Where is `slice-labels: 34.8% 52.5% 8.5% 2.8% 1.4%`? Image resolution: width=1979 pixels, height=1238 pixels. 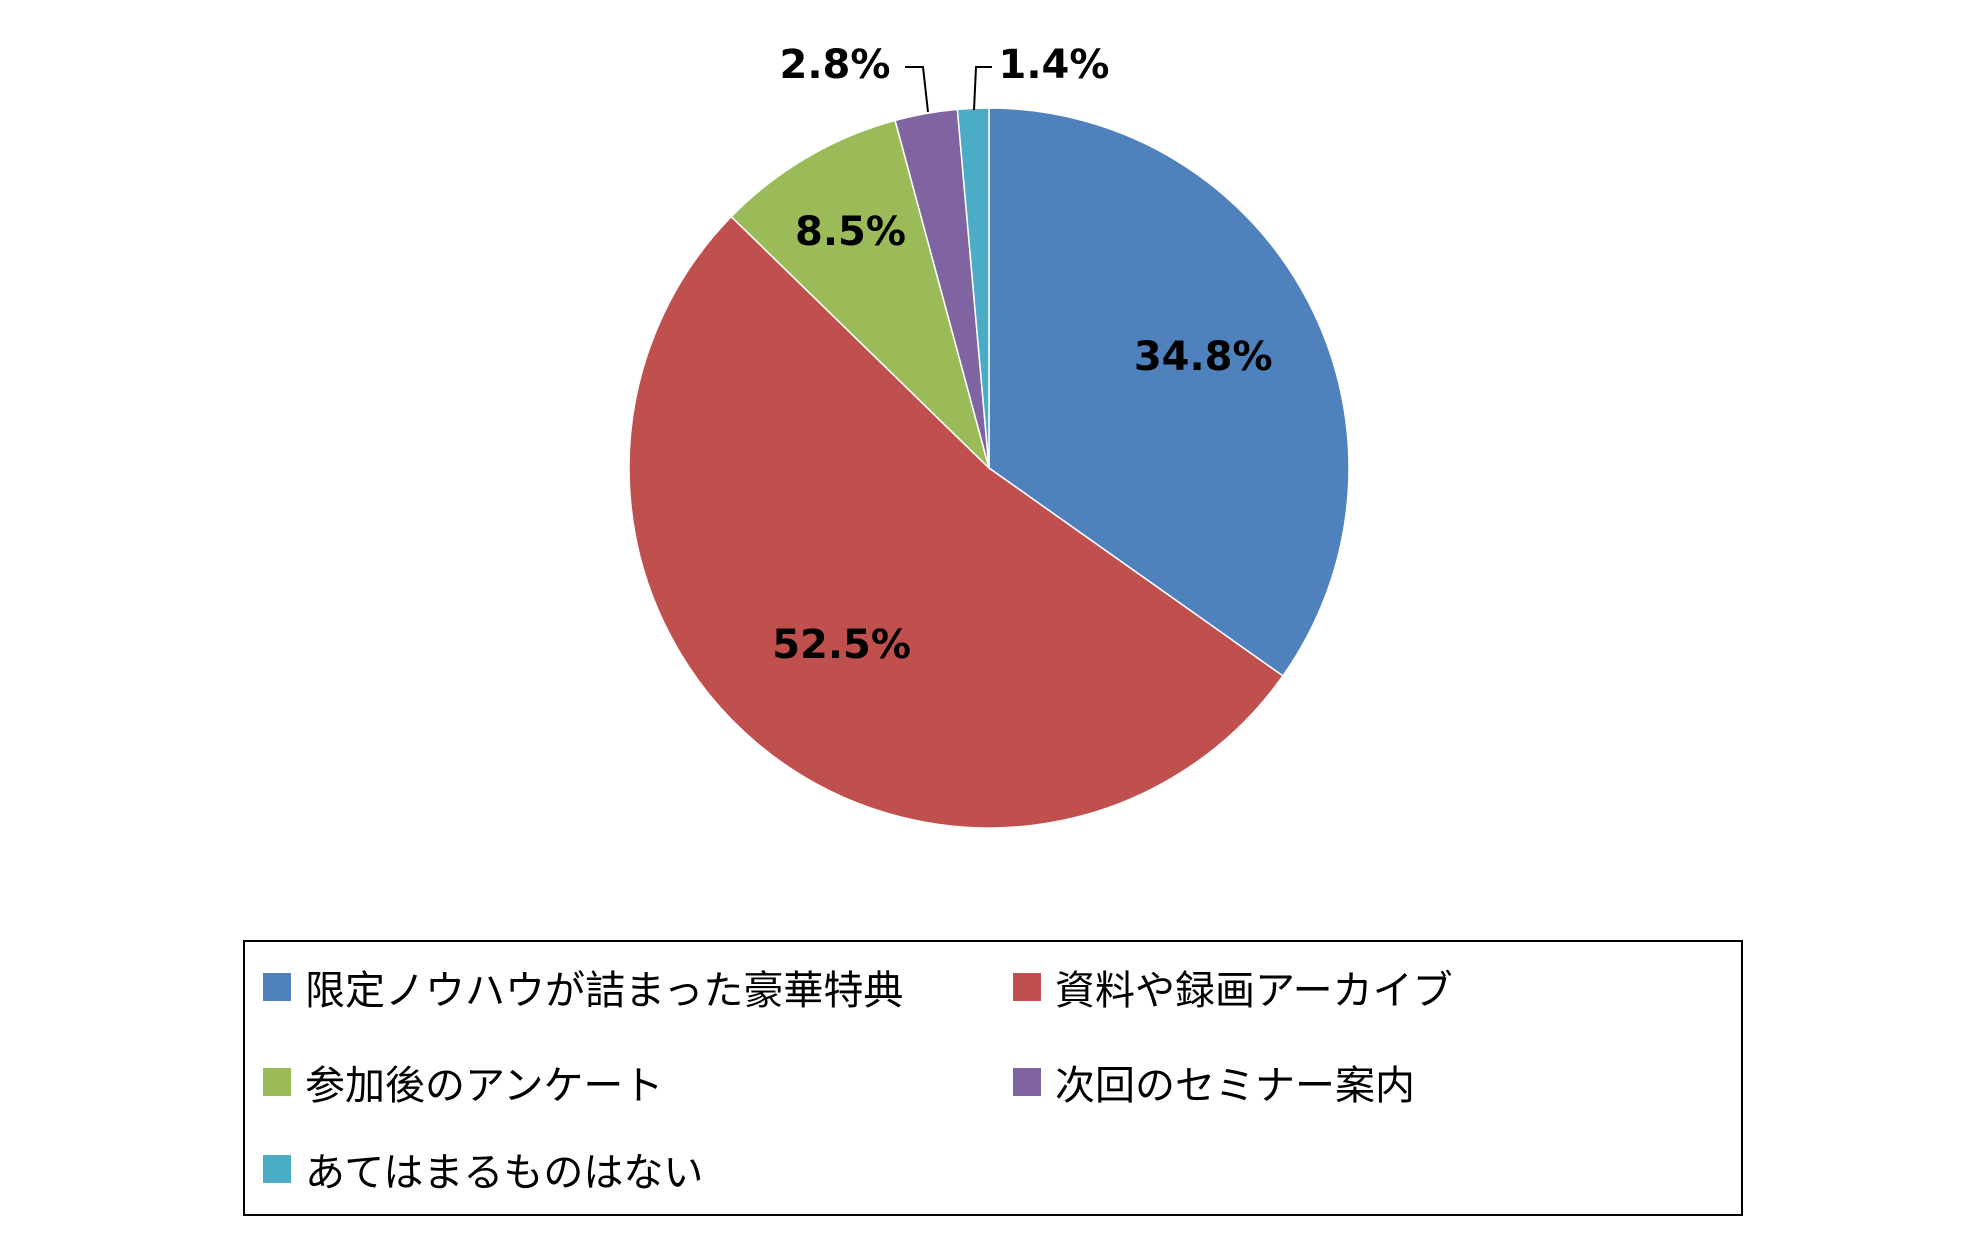
slice-labels: 34.8% 52.5% 8.5% 2.8% 1.4% is located at coordinates (1022, 355).